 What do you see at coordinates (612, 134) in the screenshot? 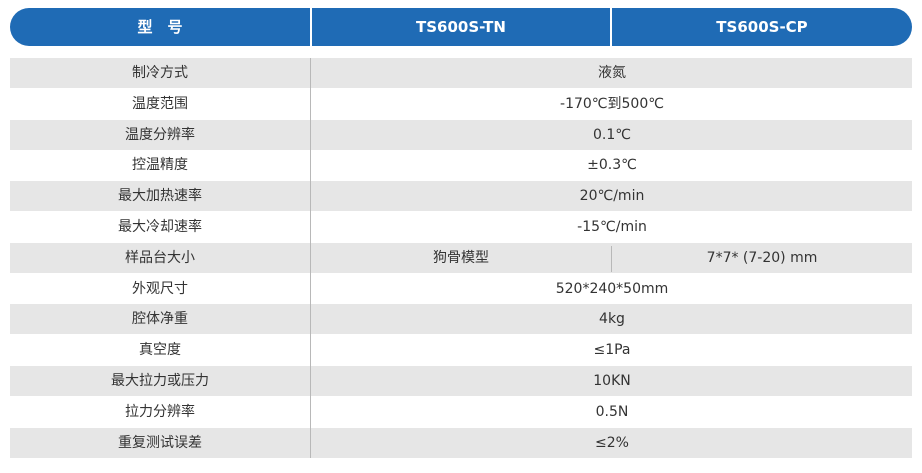
I see `row-value: 0.1℃` at bounding box center [612, 134].